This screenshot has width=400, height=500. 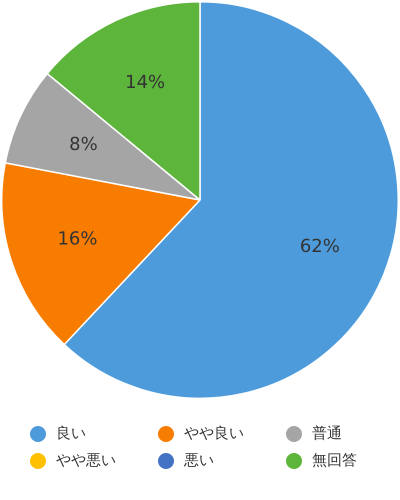 I want to click on legend-label: 普通, so click(x=327, y=433).